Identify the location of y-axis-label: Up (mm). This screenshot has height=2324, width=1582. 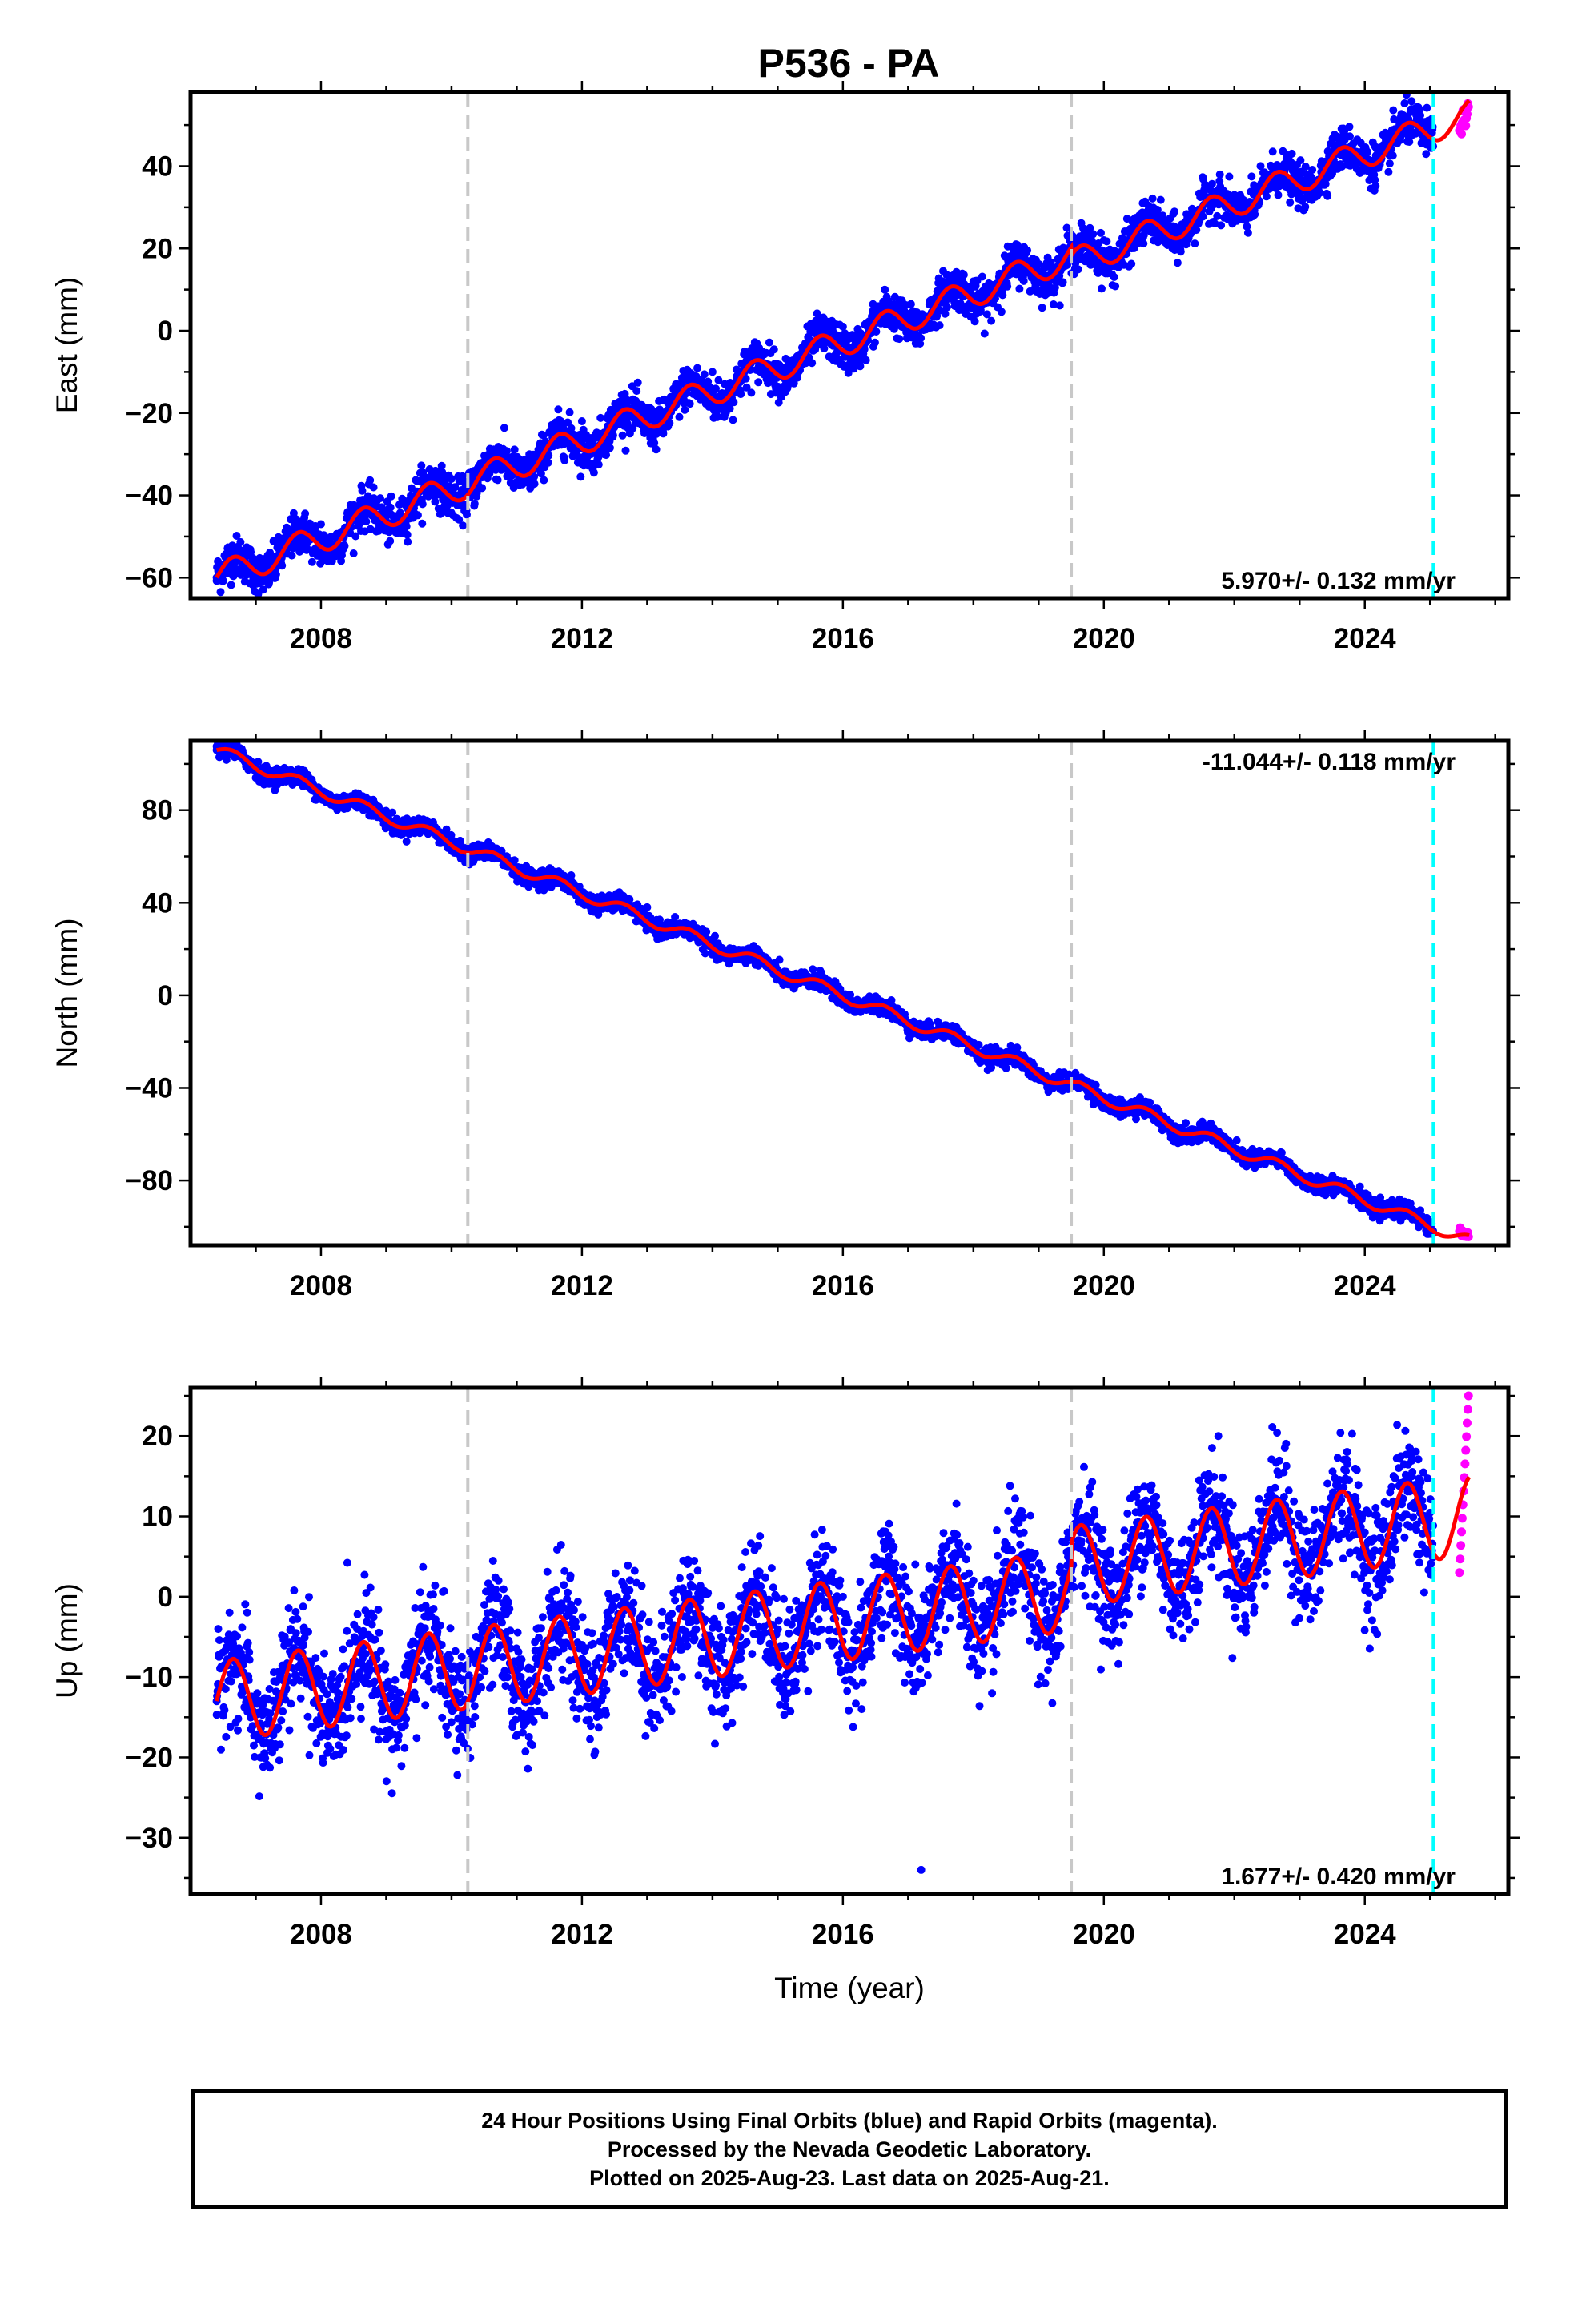
(66, 1641).